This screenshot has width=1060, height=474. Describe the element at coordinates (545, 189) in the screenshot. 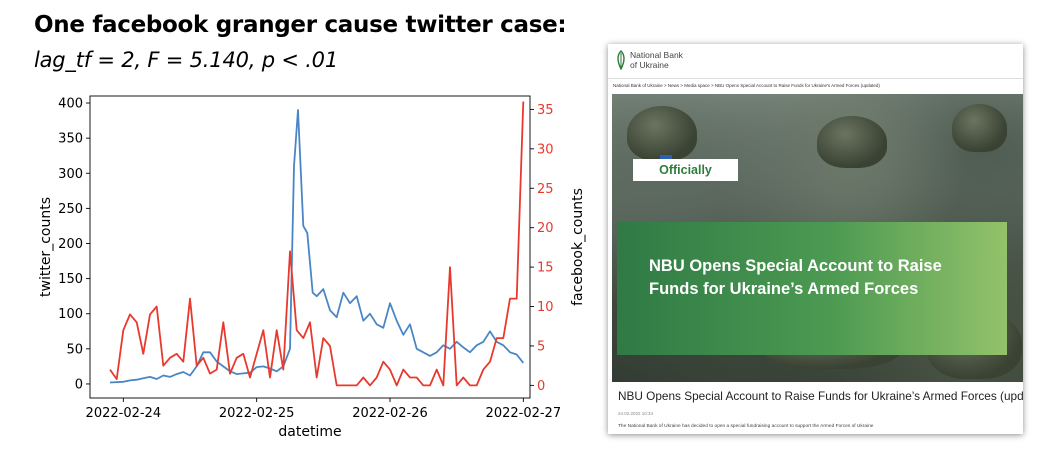

I see `y-right-tick-label: 25` at that location.